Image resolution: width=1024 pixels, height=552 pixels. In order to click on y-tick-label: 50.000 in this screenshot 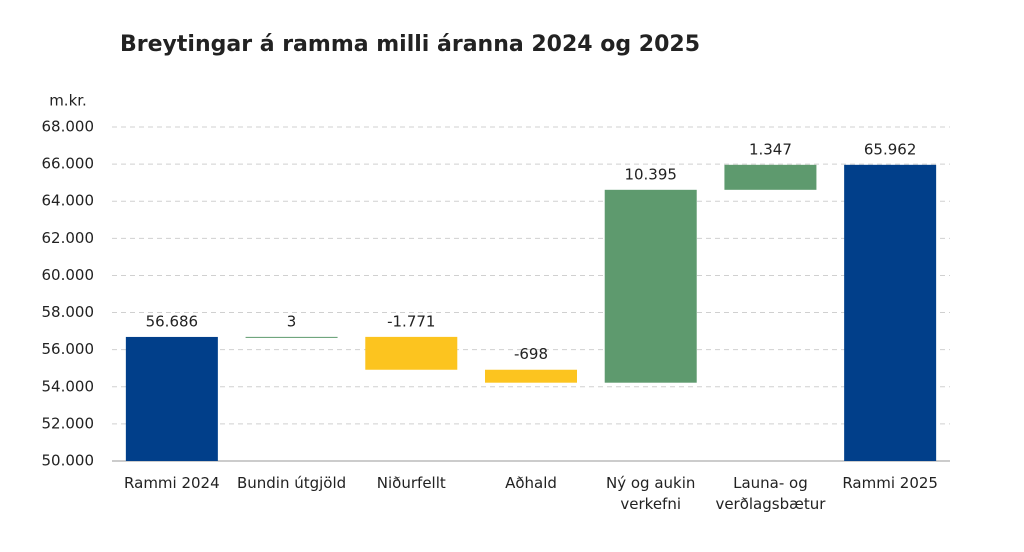, I will do `click(68, 461)`.